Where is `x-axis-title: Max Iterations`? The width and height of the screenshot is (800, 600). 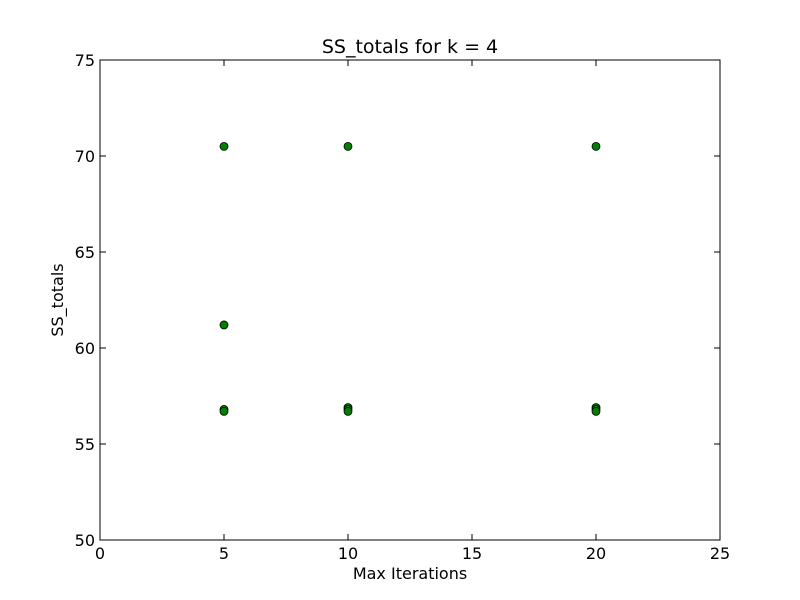 x-axis-title: Max Iterations is located at coordinates (410, 573).